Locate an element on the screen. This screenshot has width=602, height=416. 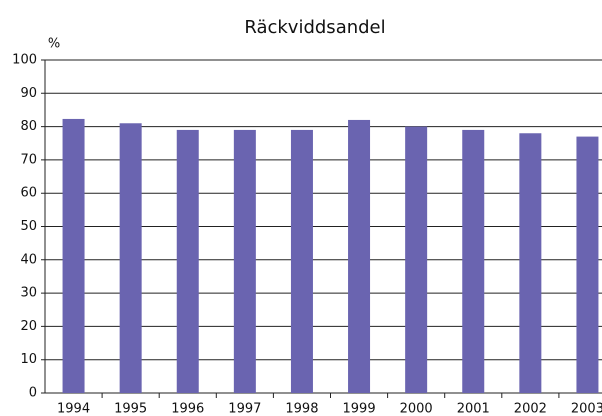
y-tick-label: 100 is located at coordinates (24, 60).